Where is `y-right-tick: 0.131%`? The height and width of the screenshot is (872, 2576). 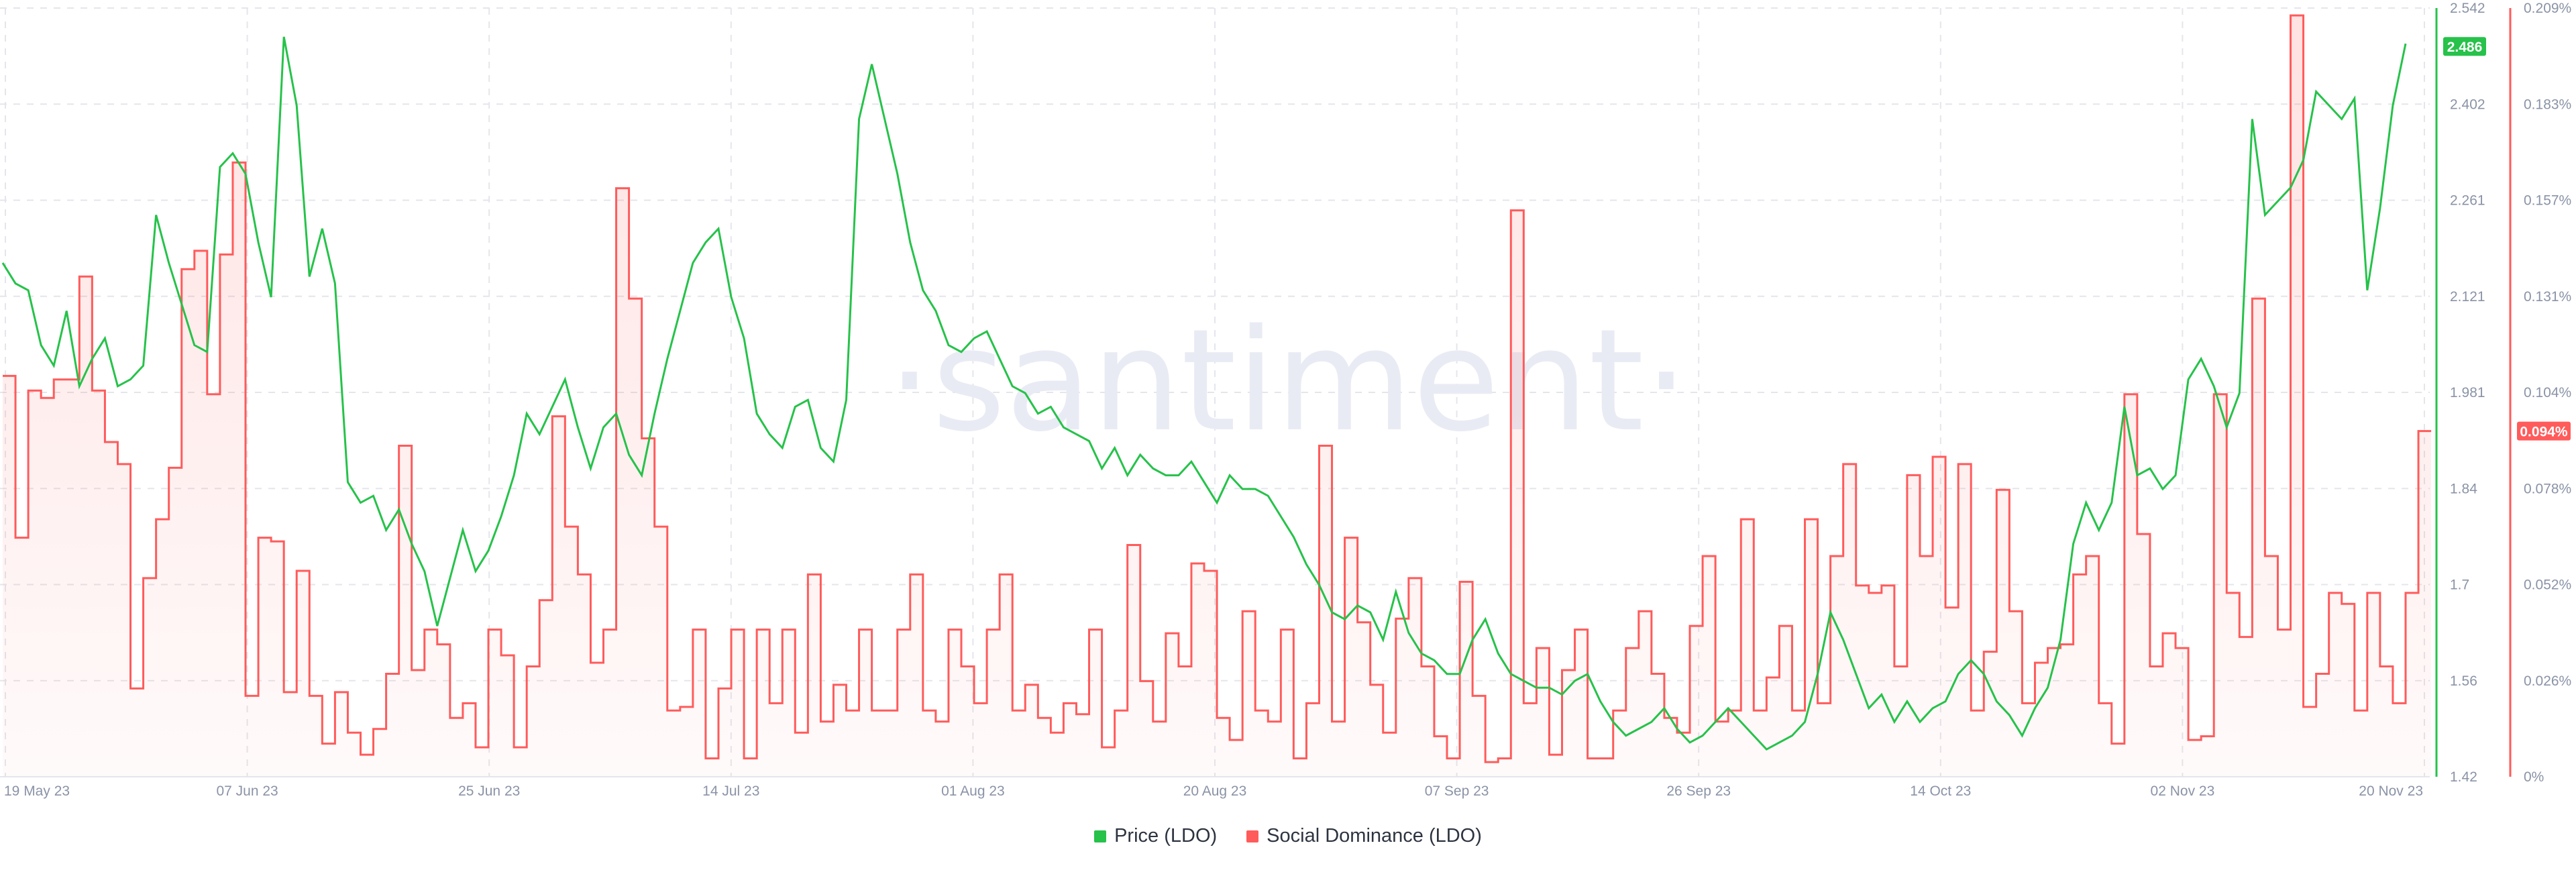 y-right-tick: 0.131% is located at coordinates (2547, 297).